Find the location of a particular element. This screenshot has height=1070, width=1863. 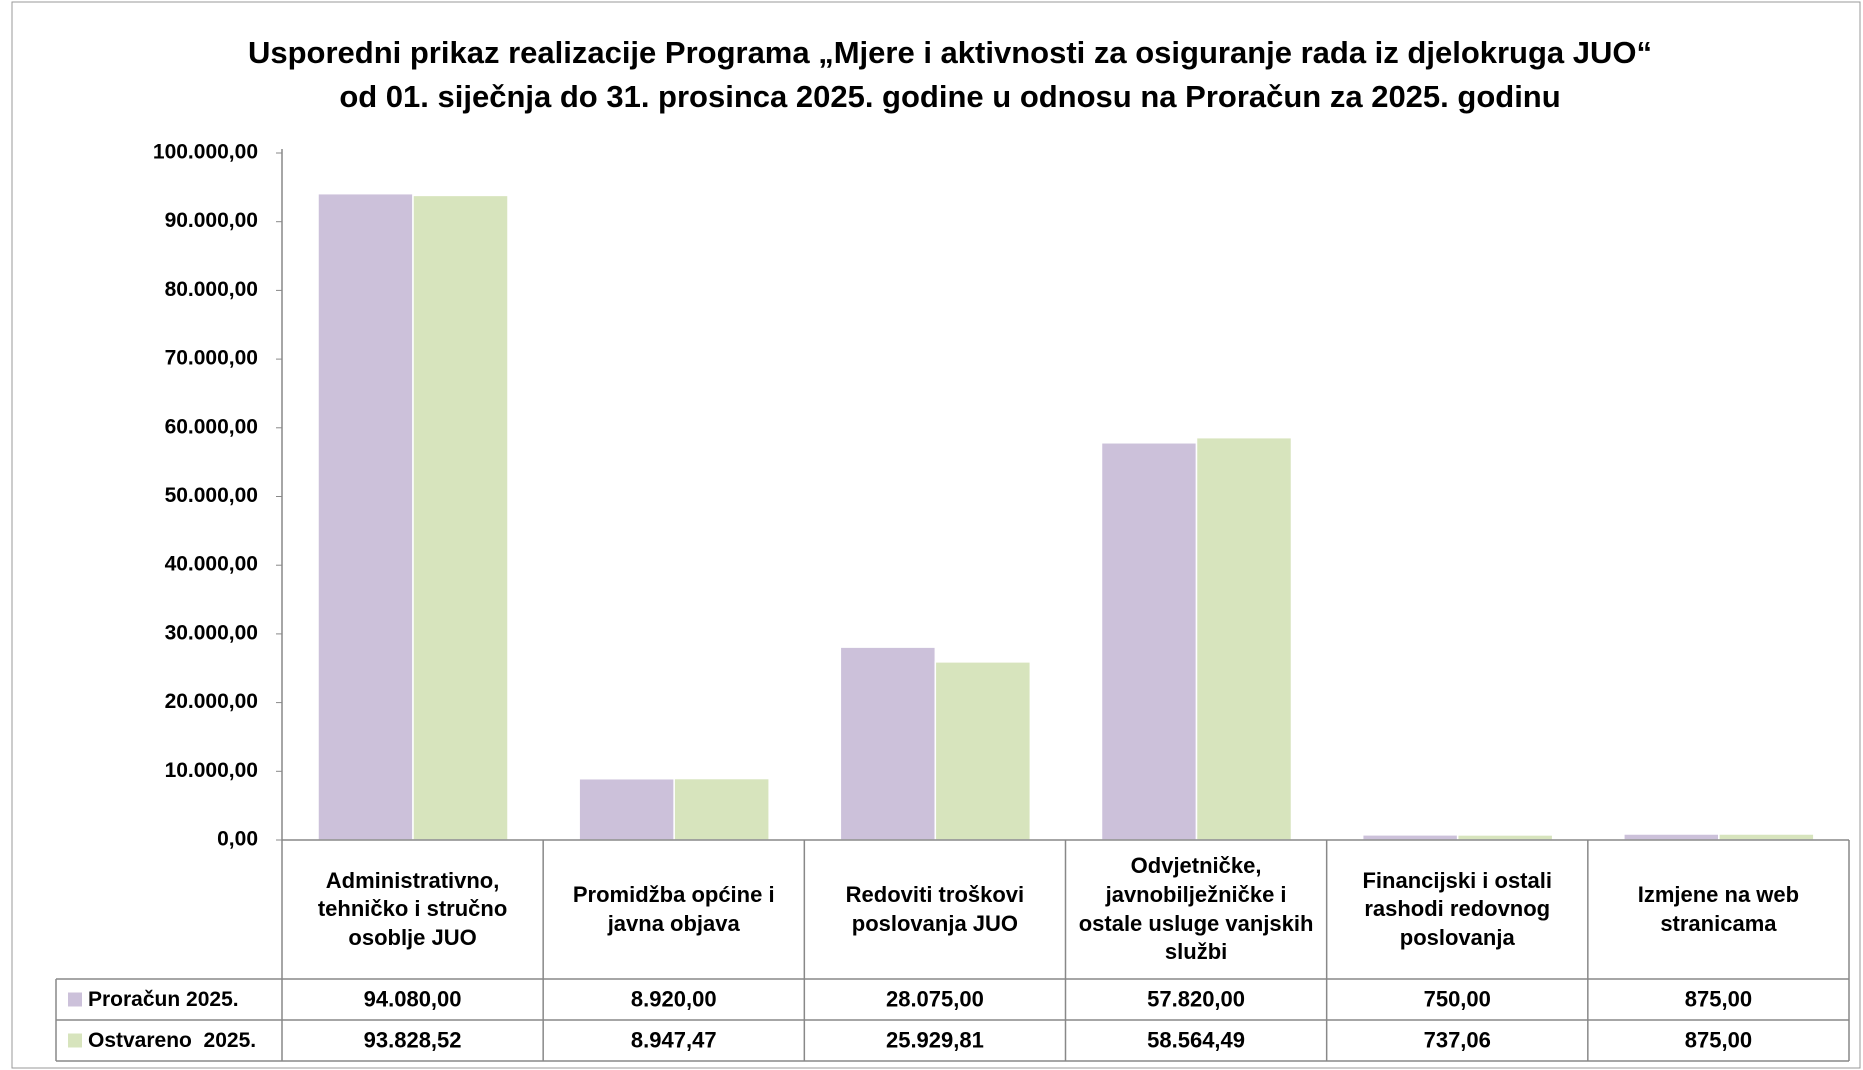

x-tick-label: Promidžba općine i javna objava is located at coordinates (673, 908).